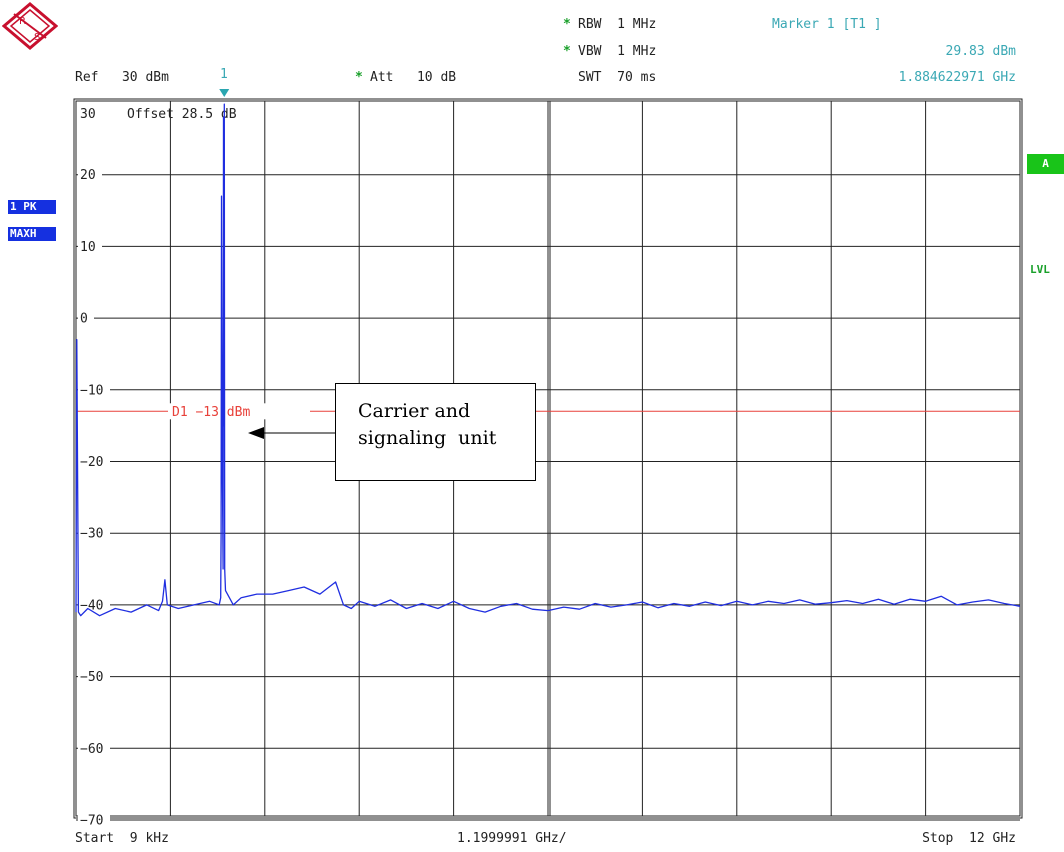 The height and width of the screenshot is (852, 1064). Describe the element at coordinates (182, 114) in the screenshot. I see `offset-label: Offset 28.5 dB` at that location.